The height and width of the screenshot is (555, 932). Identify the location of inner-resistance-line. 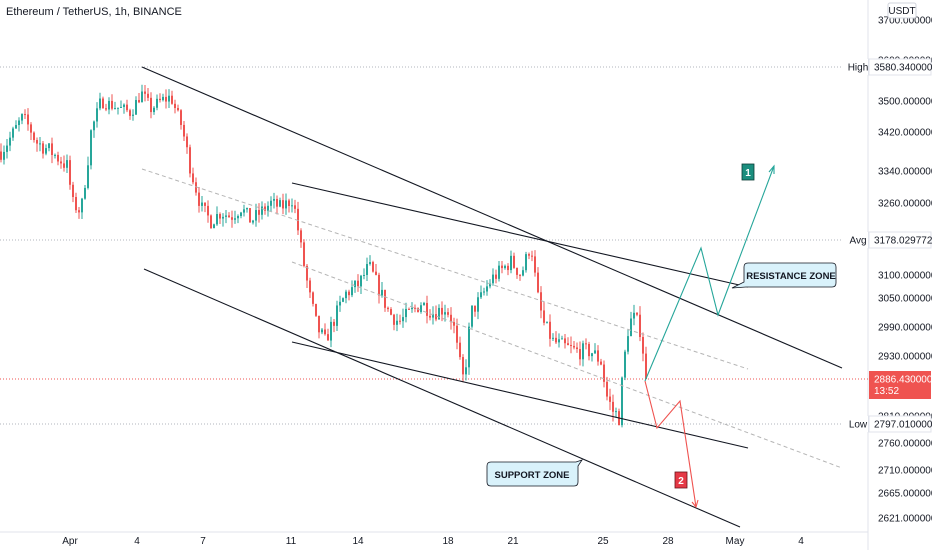
(520, 235).